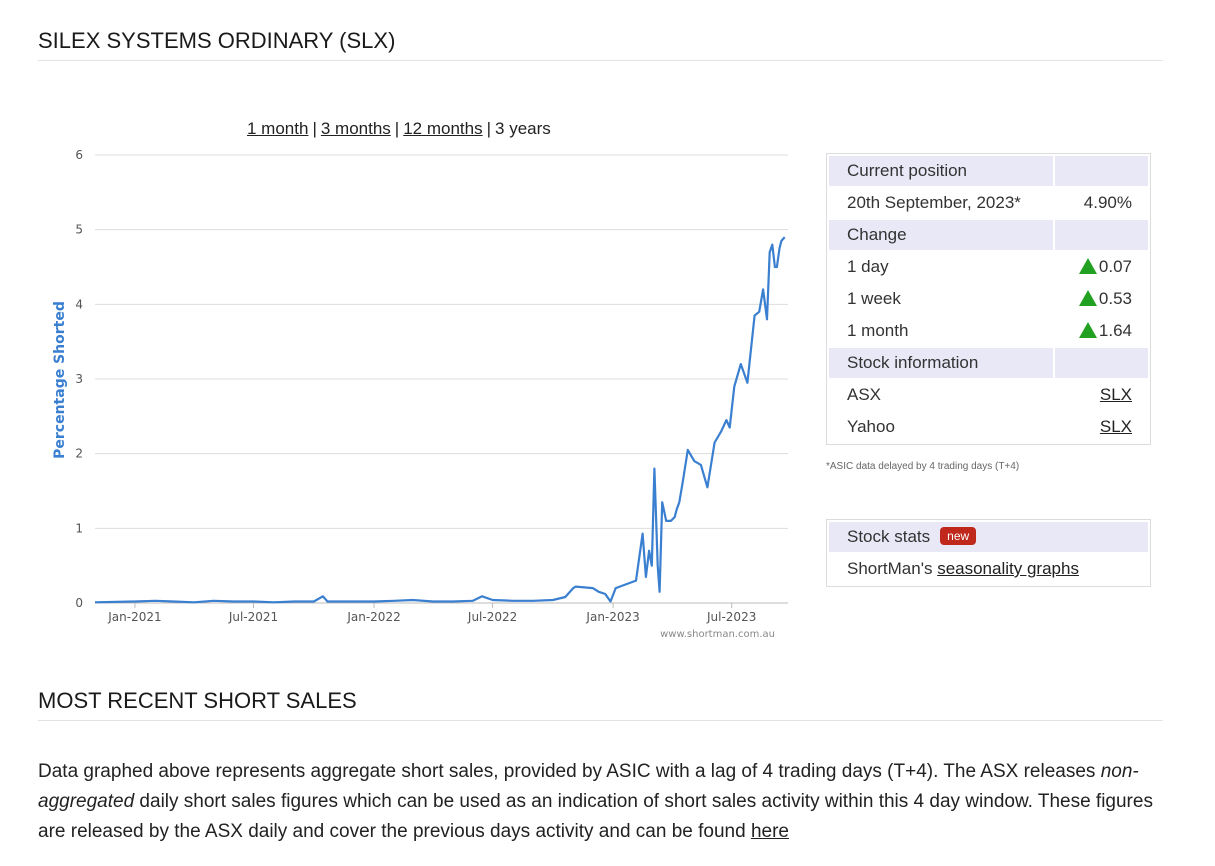  Describe the element at coordinates (79, 603) in the screenshot. I see `y-tick-label: 0` at that location.